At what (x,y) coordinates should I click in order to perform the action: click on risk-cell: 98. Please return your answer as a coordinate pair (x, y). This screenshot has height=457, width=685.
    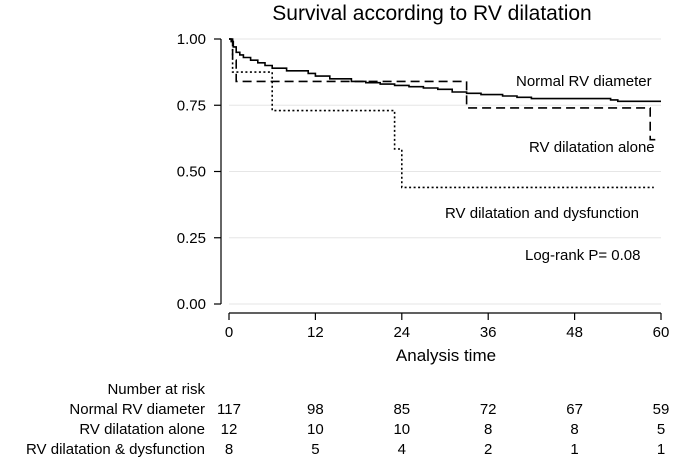
    Looking at the image, I should click on (315, 409).